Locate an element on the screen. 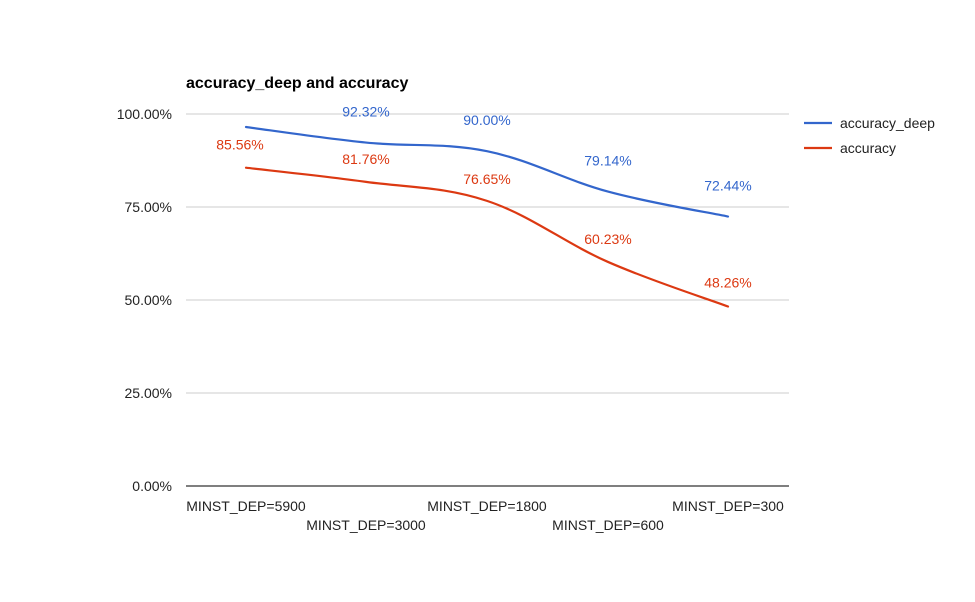 Image resolution: width=975 pixels, height=602 pixels. series-line-accuracy-deep is located at coordinates (487, 171).